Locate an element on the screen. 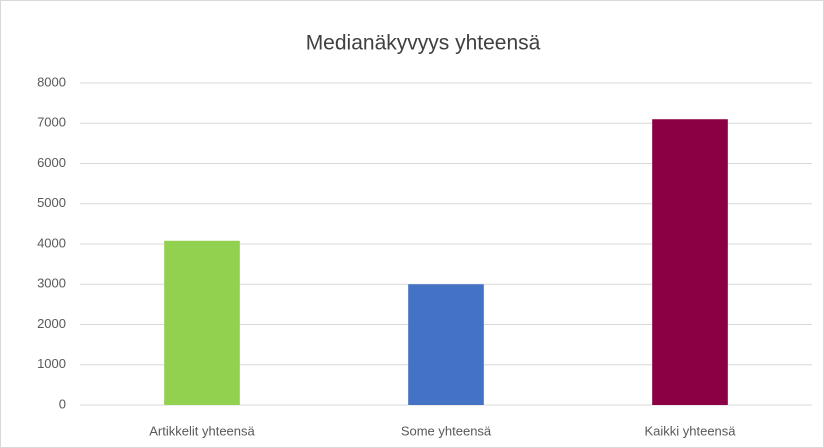  y-tick-label: 4000 is located at coordinates (51, 242).